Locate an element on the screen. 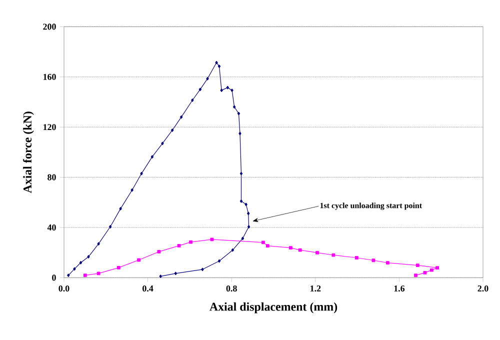 The image size is (500, 340). x-tick-label: 0.4 is located at coordinates (148, 288).